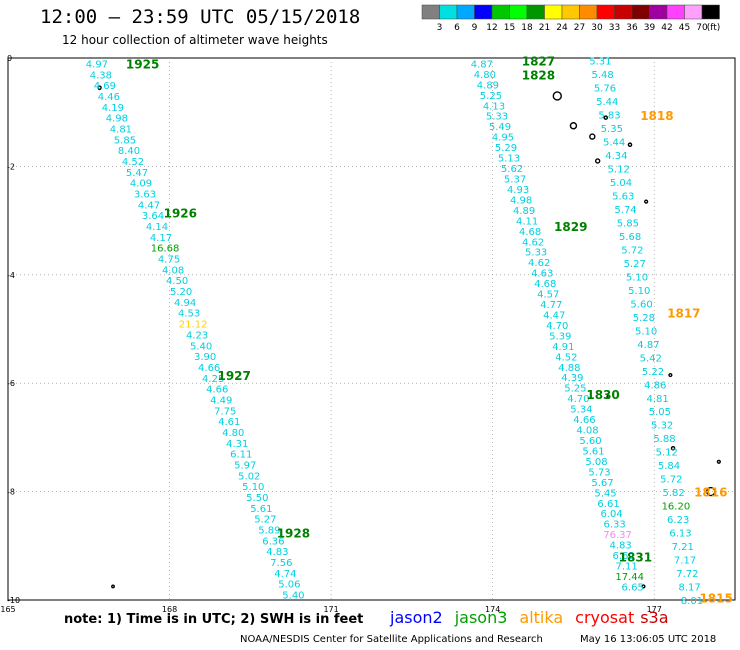 The width and height of the screenshot is (740, 650). What do you see at coordinates (656, 116) in the screenshot?
I see `pass-time-label: 1818` at bounding box center [656, 116].